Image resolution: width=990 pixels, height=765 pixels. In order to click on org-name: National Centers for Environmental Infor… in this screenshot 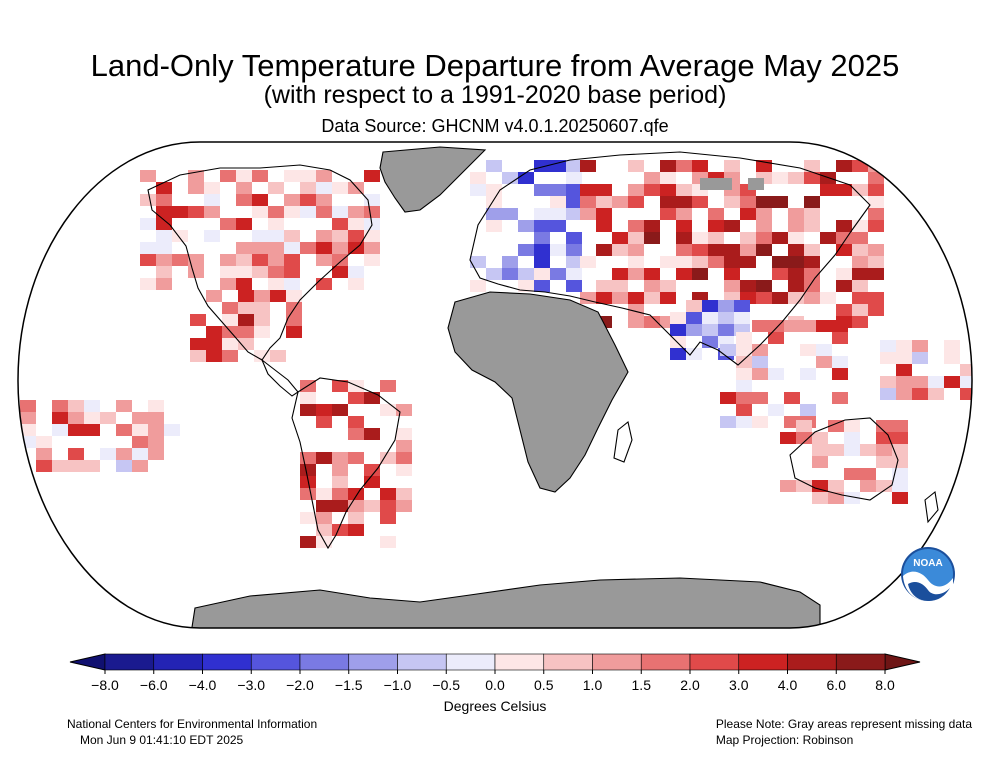, I will do `click(192, 724)`.